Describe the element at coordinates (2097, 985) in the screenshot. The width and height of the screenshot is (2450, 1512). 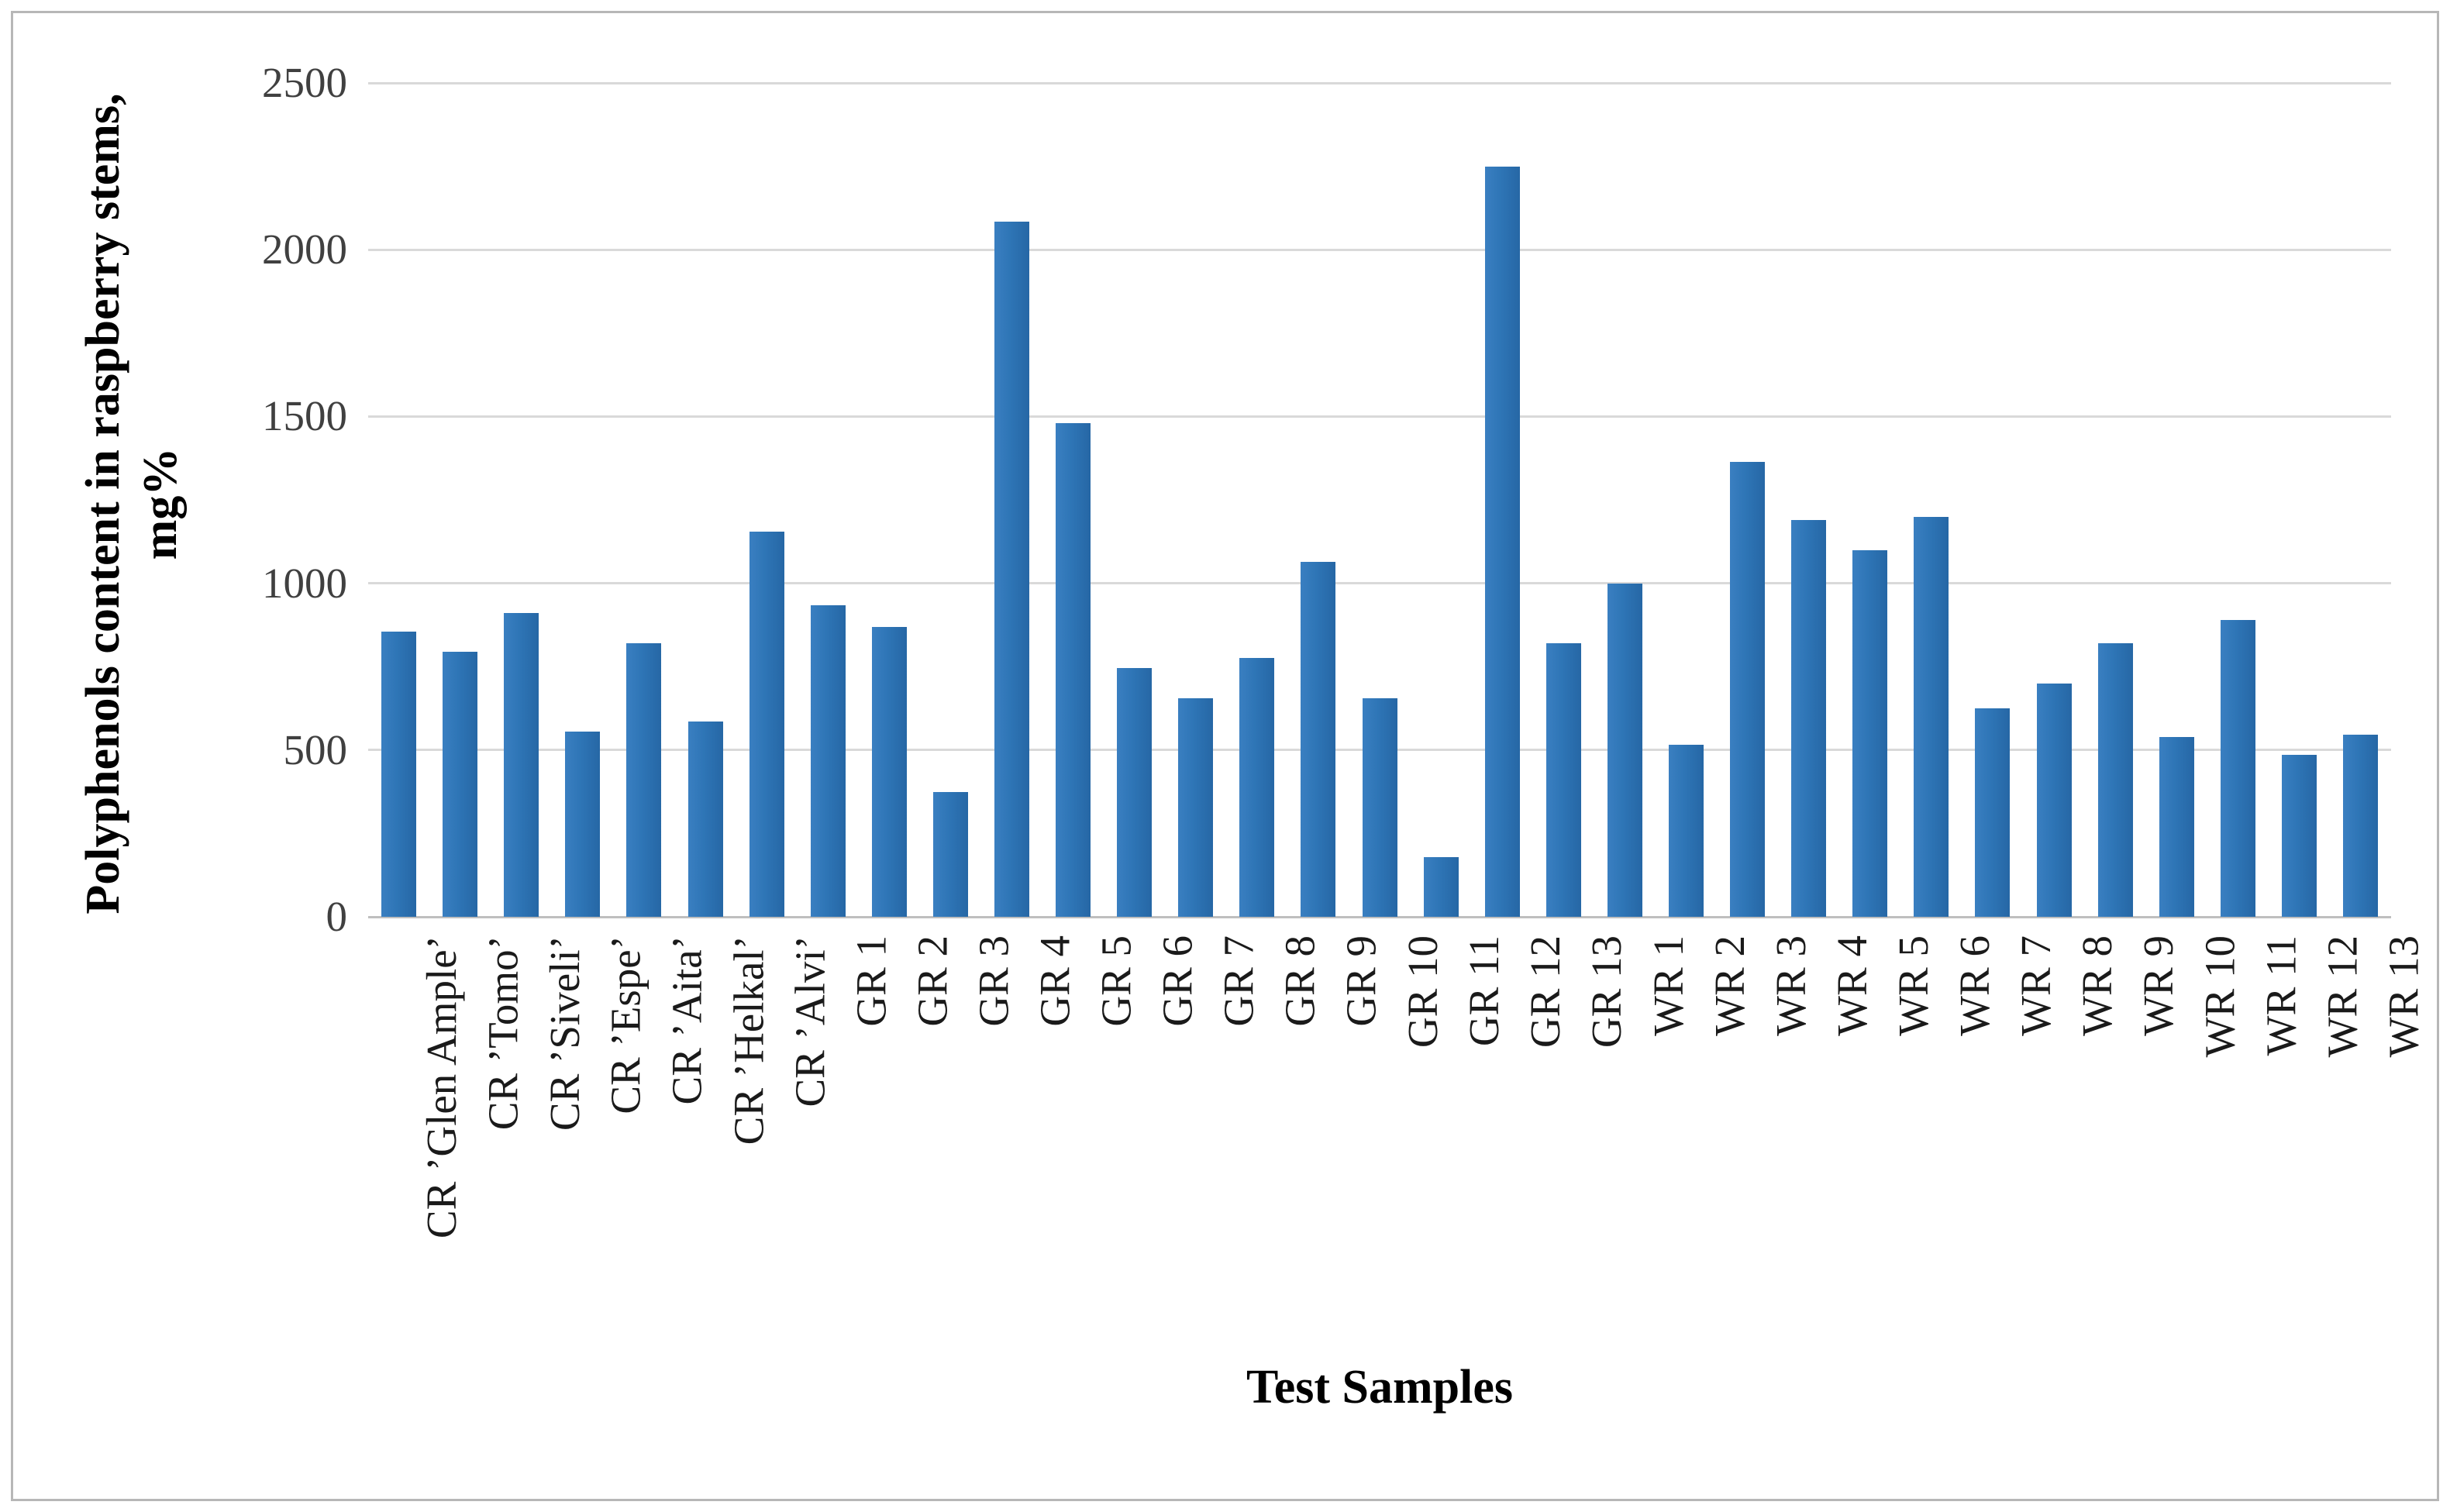
I see `x-category-label: WR 8` at that location.